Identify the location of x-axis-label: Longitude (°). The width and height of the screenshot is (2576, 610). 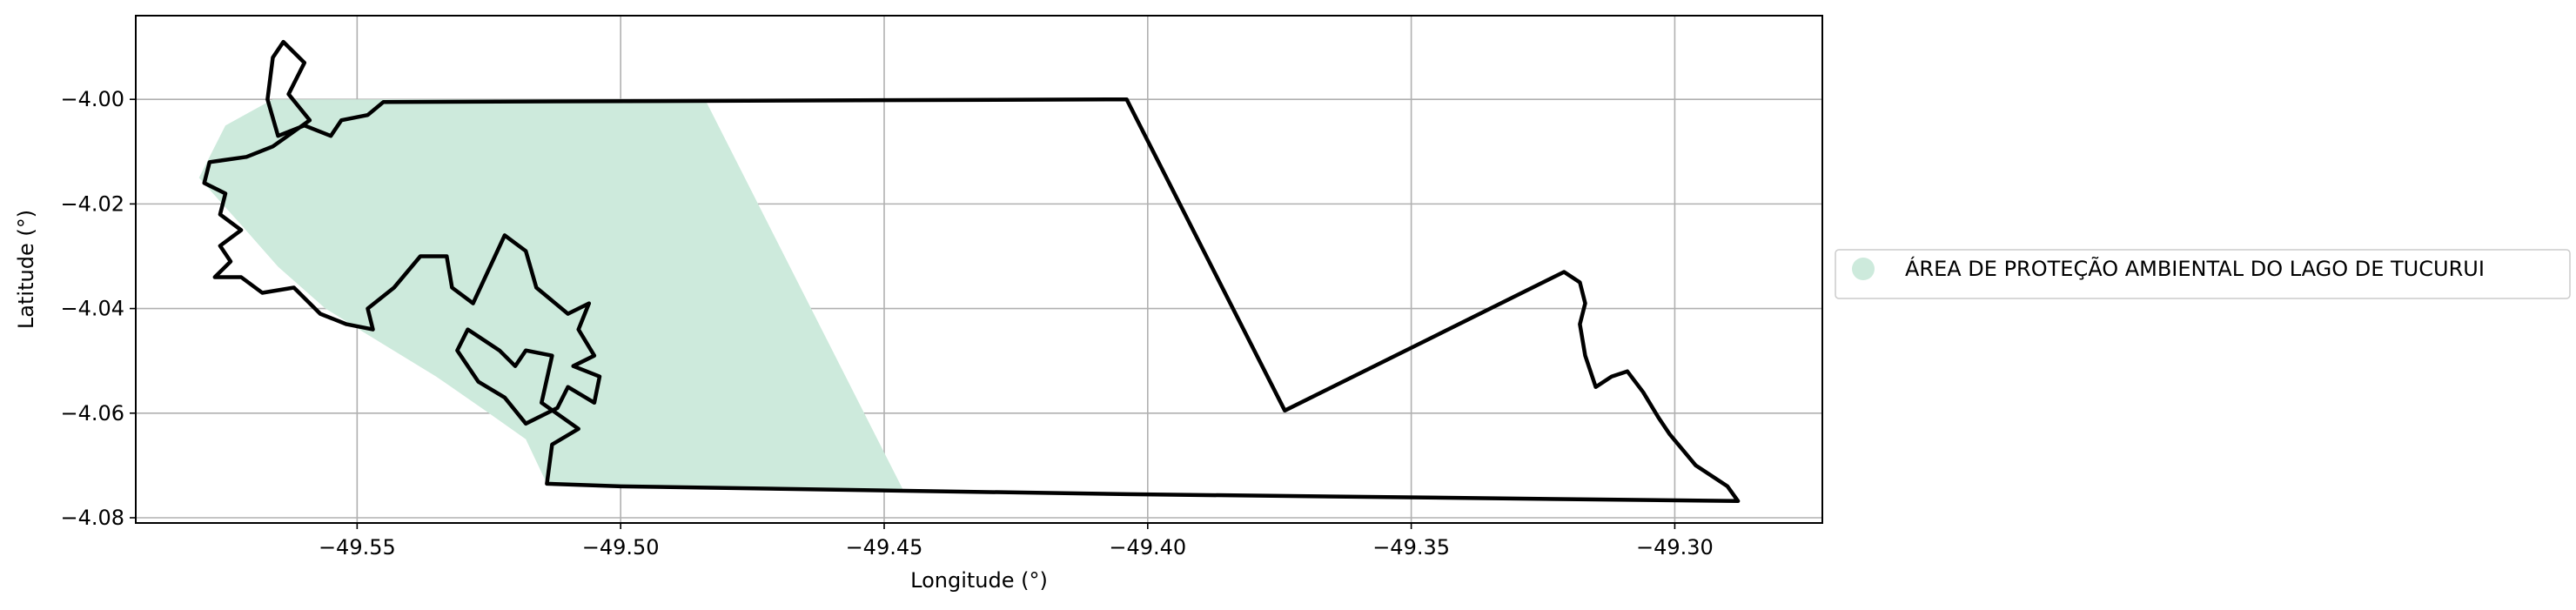
(979, 580).